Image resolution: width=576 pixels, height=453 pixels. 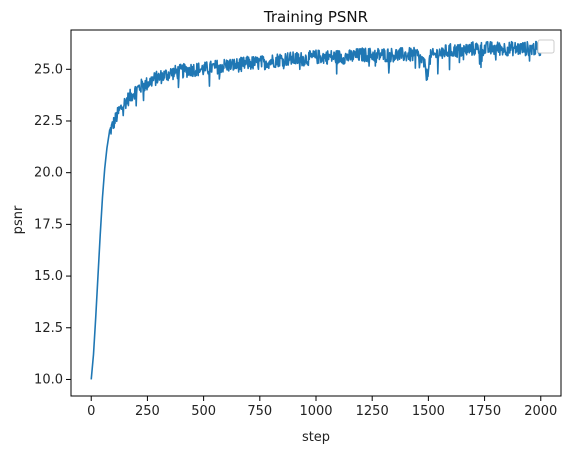 I want to click on y-tick-label: 20.0, so click(x=48, y=173).